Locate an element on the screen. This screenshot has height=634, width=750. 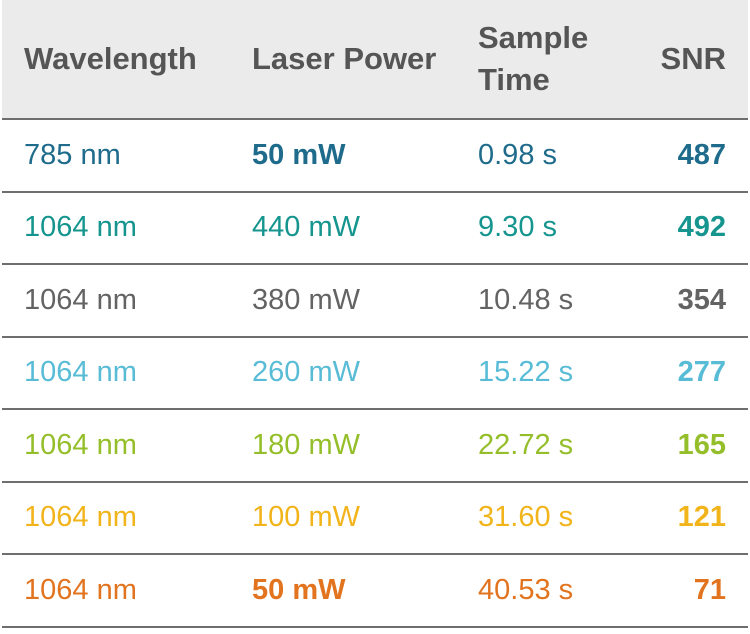
cell-snr: 121 is located at coordinates (701, 517).